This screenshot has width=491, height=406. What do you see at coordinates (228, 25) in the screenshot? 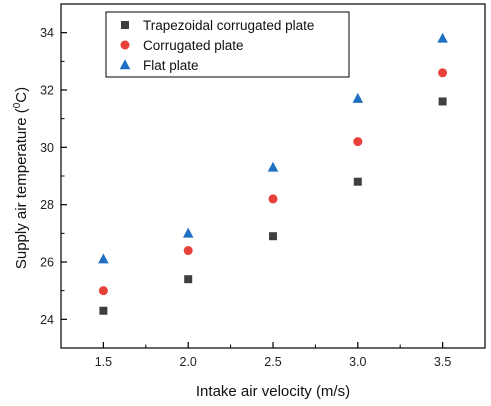
I see `legend-label: Trapezoidal corrugated plate` at bounding box center [228, 25].